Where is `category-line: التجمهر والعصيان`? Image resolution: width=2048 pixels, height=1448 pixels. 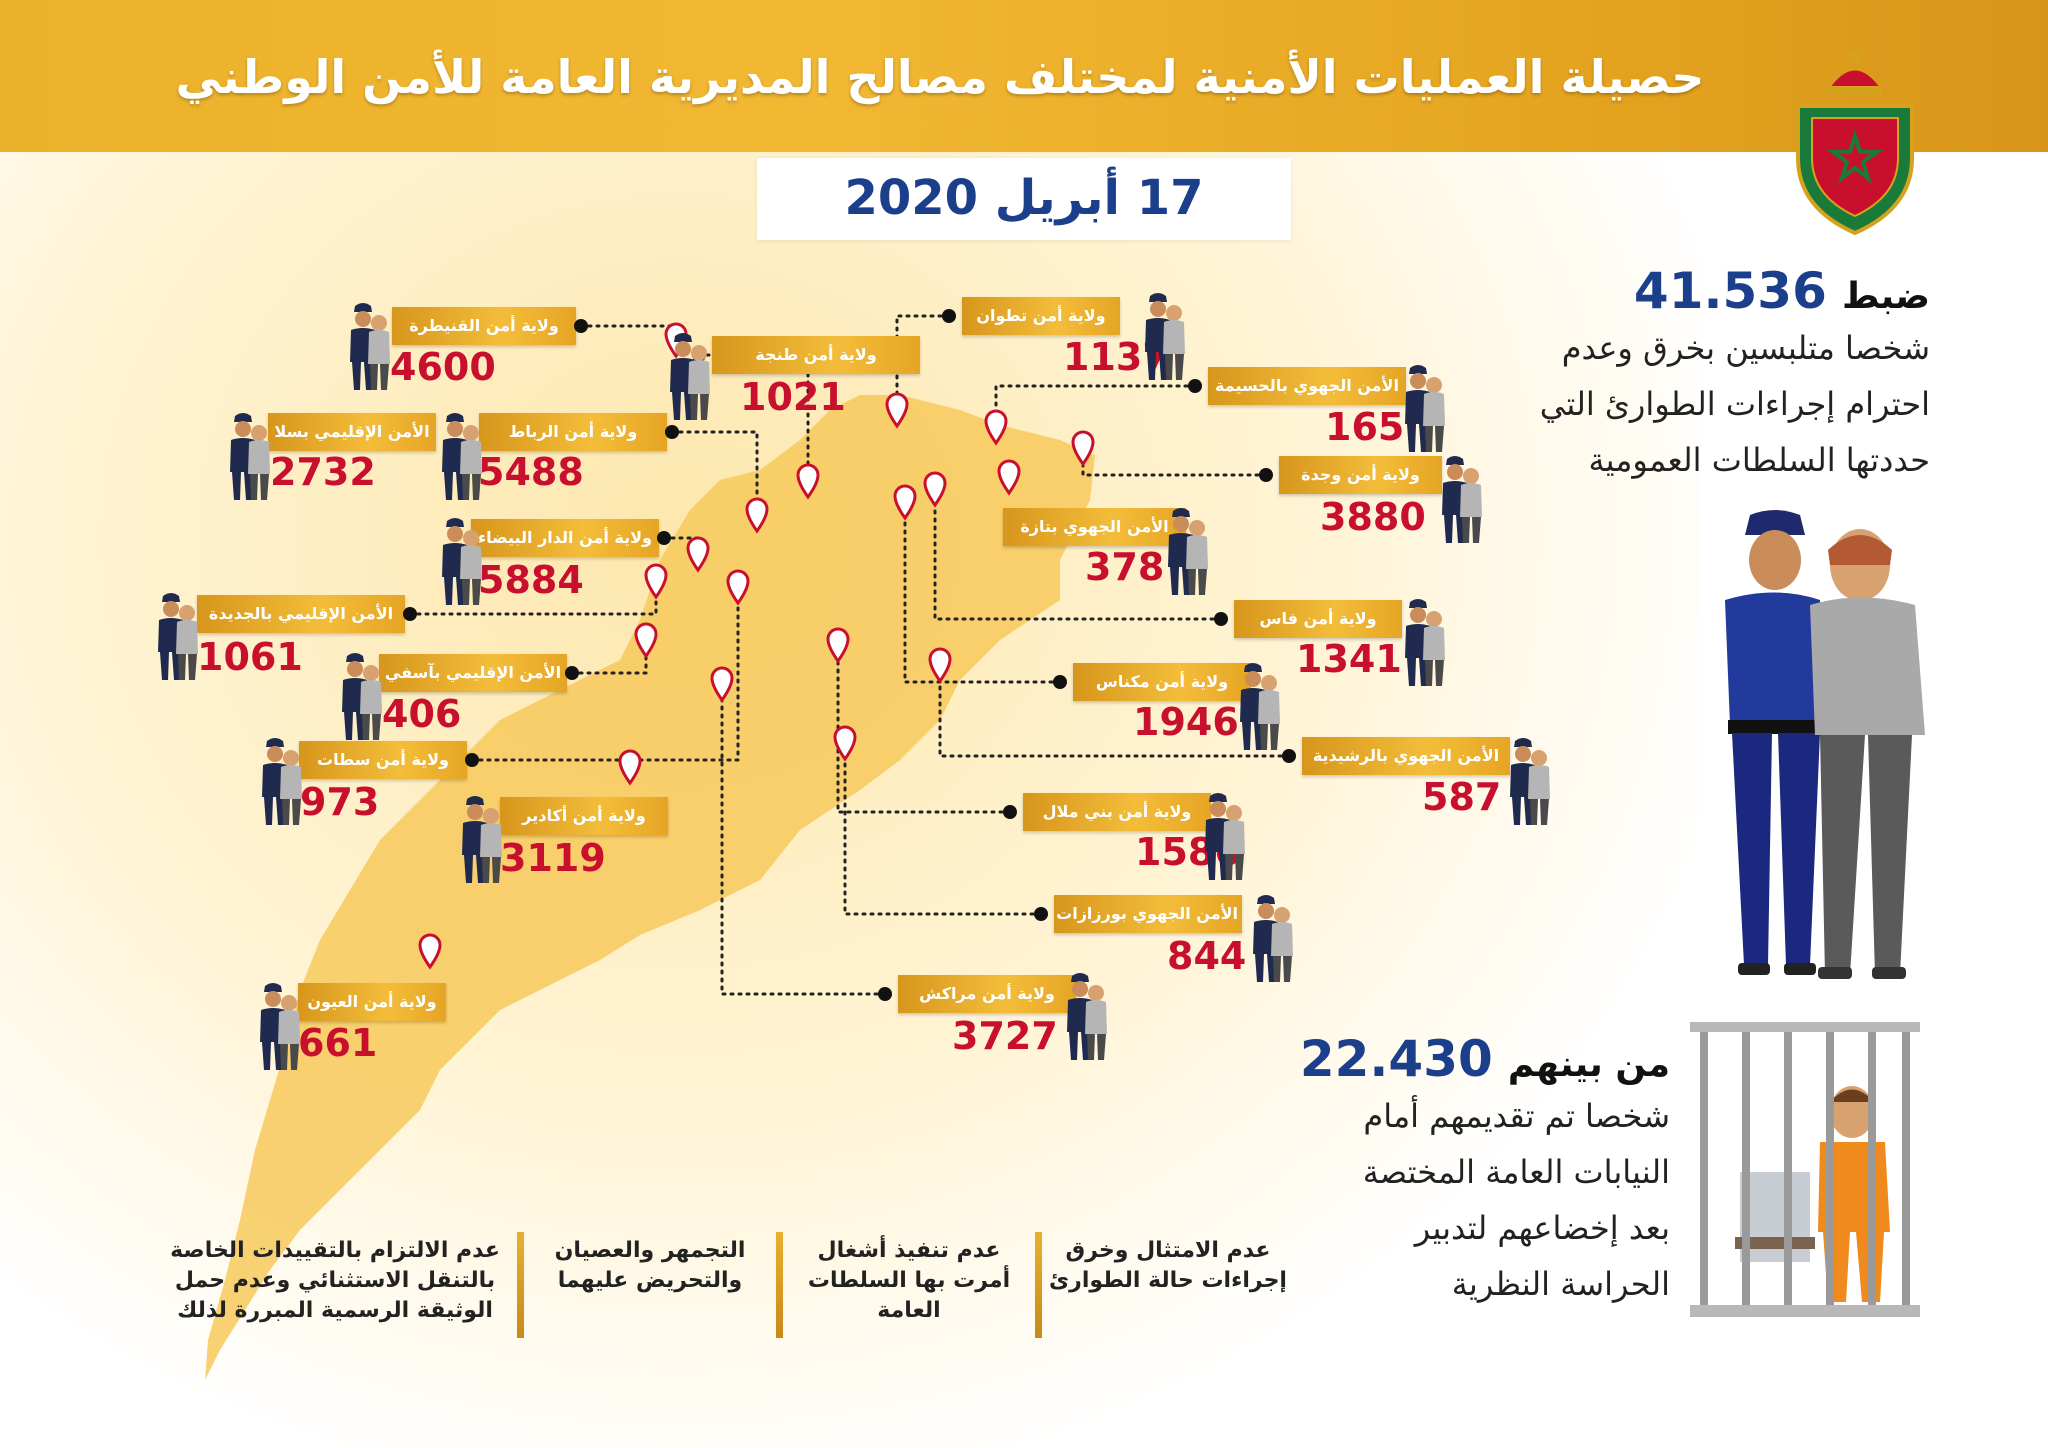 category-line: التجمهر والعصيان is located at coordinates (650, 1250).